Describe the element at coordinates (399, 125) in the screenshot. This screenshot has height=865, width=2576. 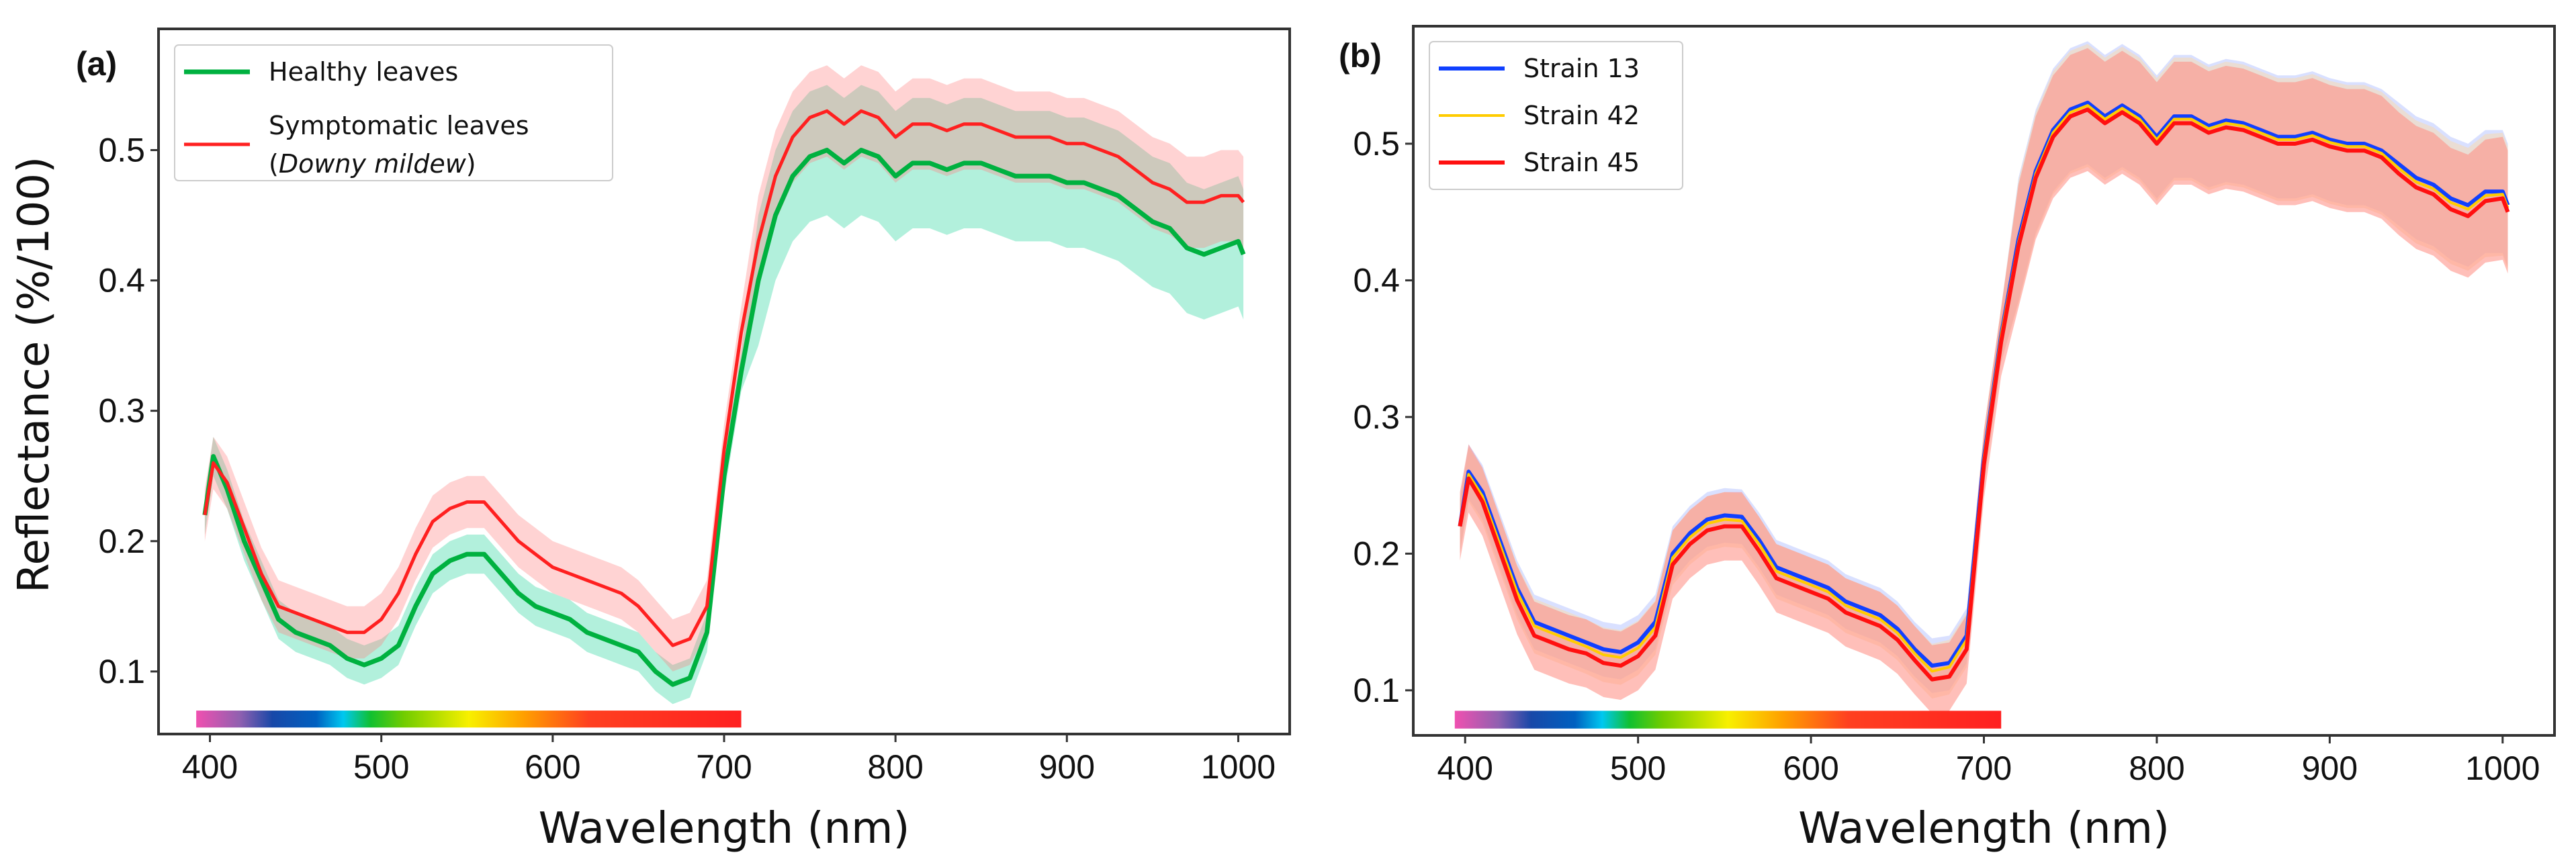
I see `legend-label-1: Symptomatic leaves` at that location.